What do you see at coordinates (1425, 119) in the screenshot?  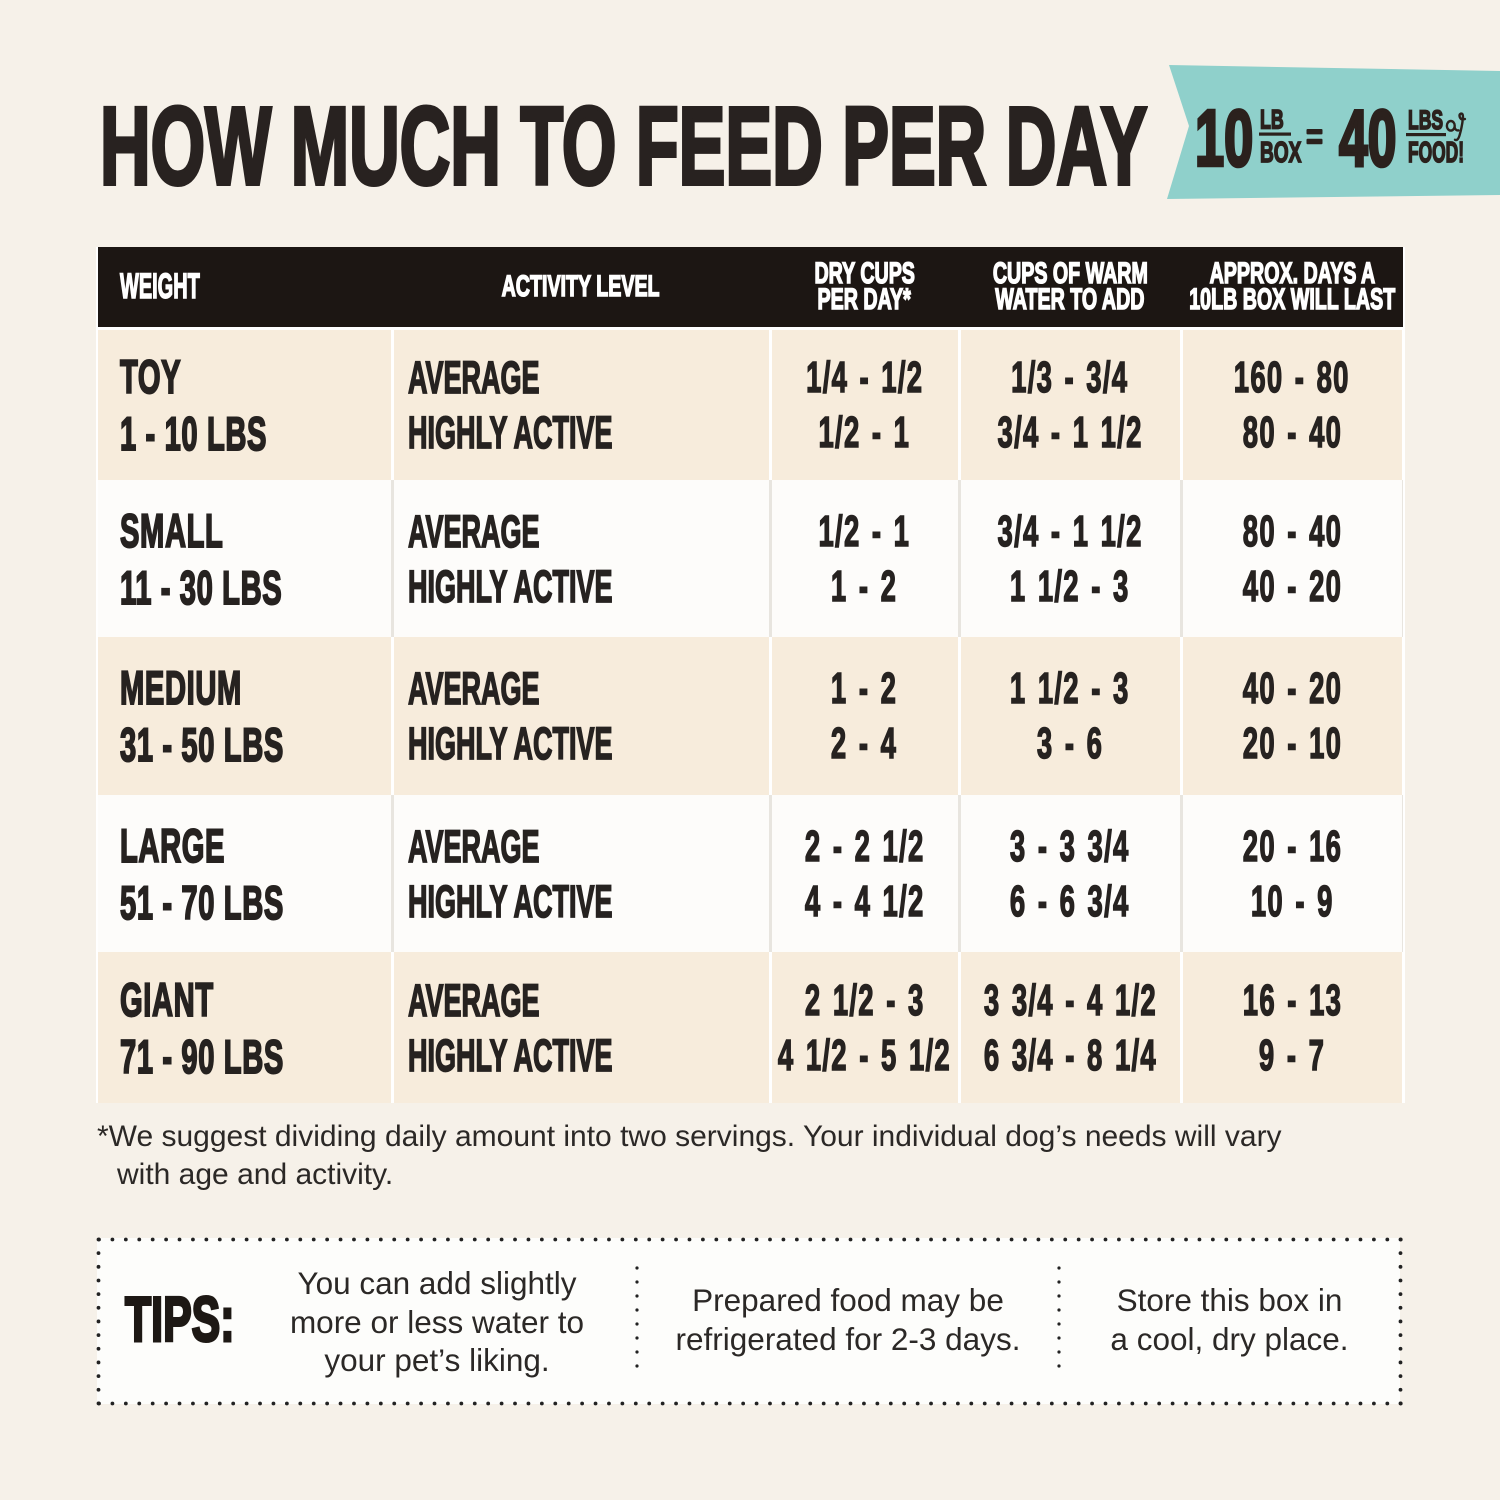 I see `svg-text: LBS` at bounding box center [1425, 119].